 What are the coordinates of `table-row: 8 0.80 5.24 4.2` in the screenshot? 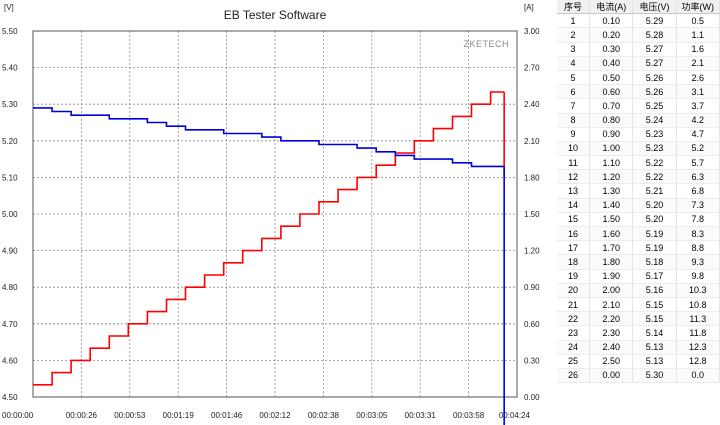 It's located at (638, 120).